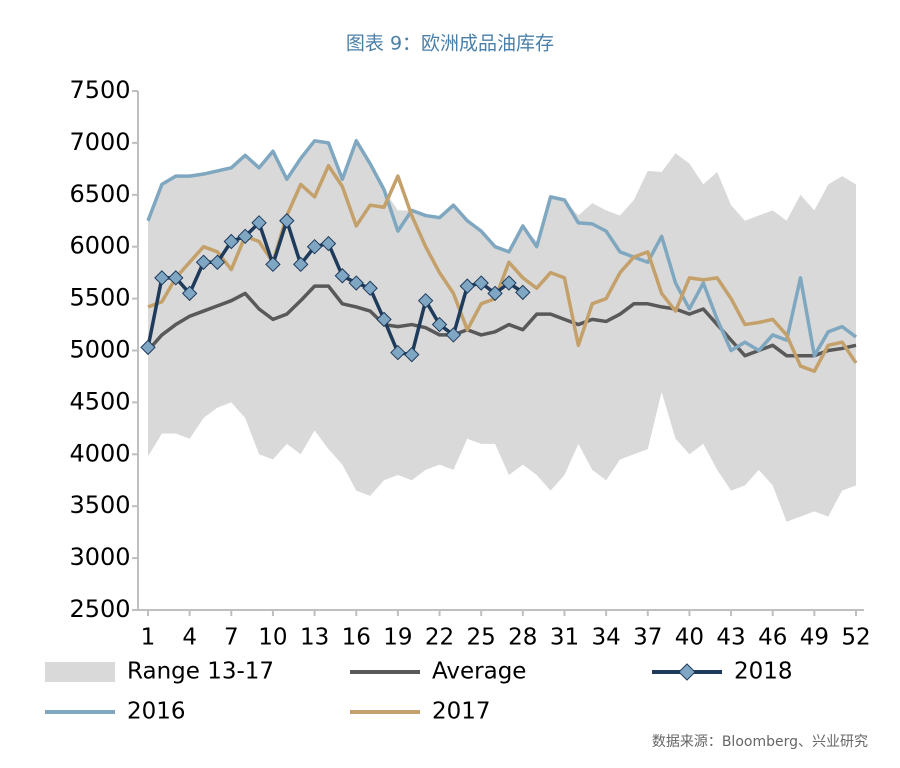 The image size is (900, 768). Describe the element at coordinates (855, 638) in the screenshot. I see `x-tick-label: 52` at that location.